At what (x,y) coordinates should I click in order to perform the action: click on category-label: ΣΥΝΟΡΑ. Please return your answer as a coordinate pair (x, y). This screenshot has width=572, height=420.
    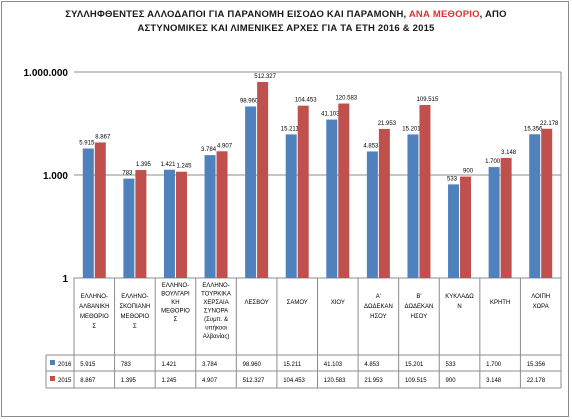
    Looking at the image, I should click on (216, 312).